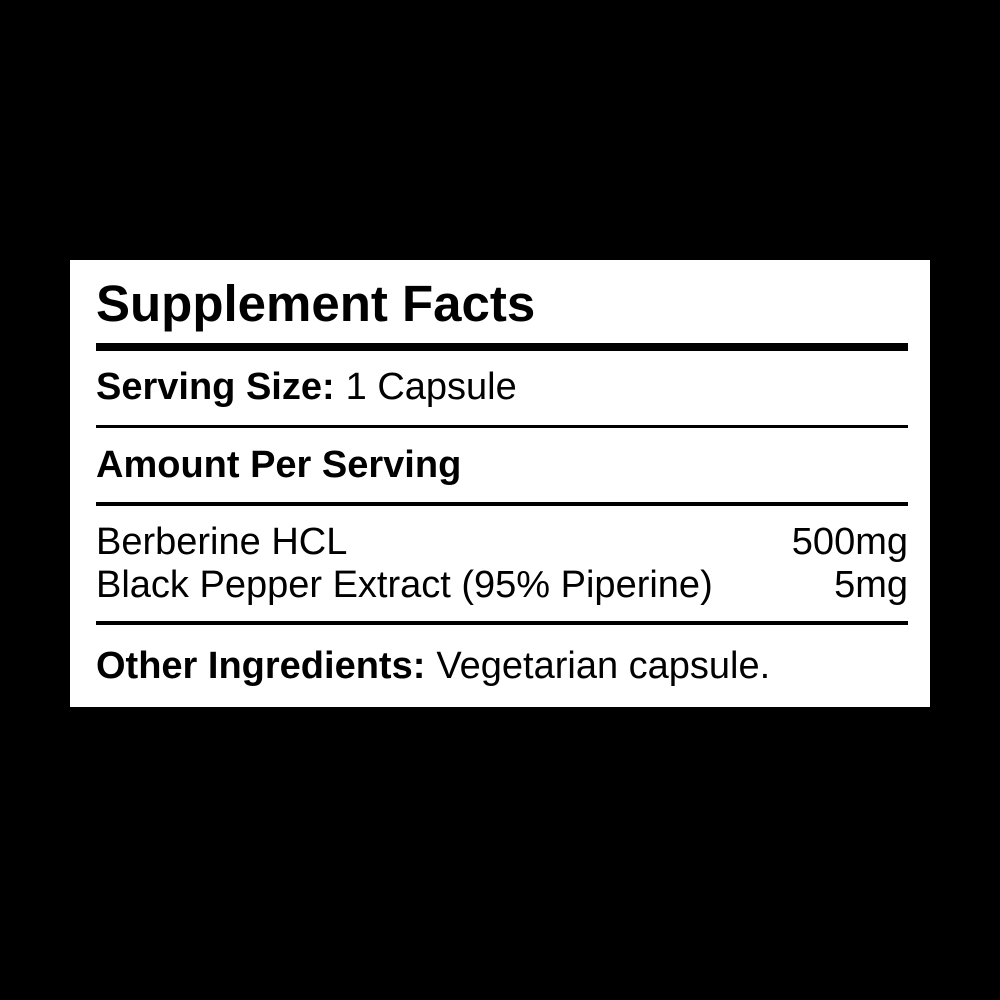 This screenshot has width=1000, height=1000. I want to click on other-ingredients-label: Other Ingredients:, so click(261, 666).